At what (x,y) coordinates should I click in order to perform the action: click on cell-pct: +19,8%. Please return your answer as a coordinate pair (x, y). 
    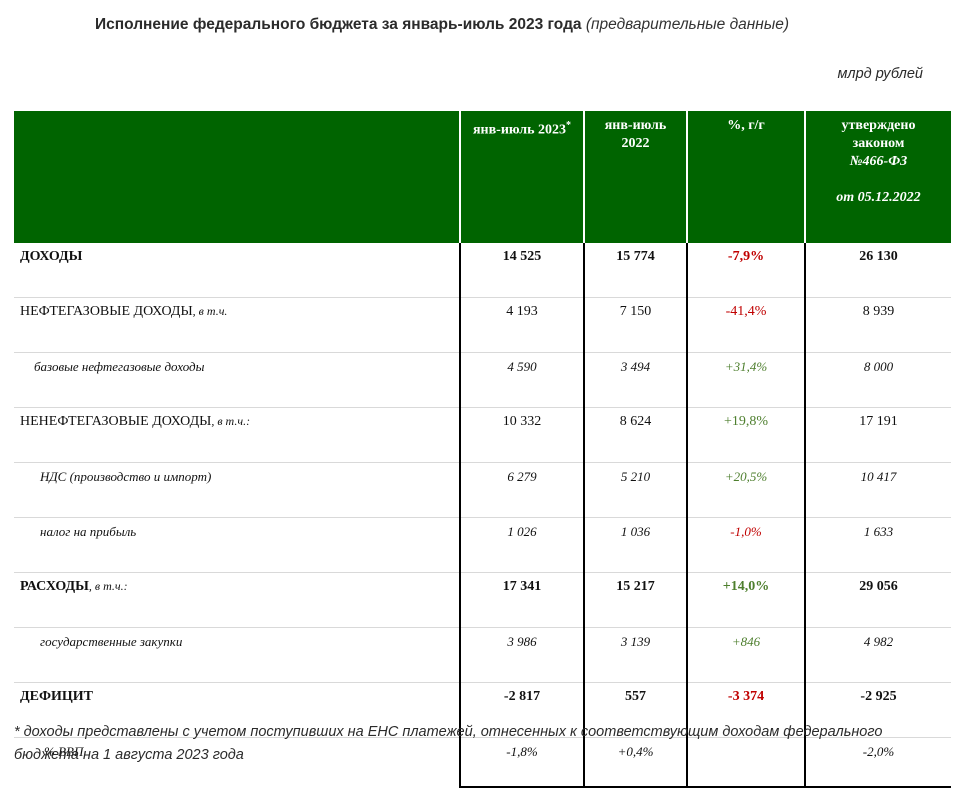
    Looking at the image, I should click on (745, 435).